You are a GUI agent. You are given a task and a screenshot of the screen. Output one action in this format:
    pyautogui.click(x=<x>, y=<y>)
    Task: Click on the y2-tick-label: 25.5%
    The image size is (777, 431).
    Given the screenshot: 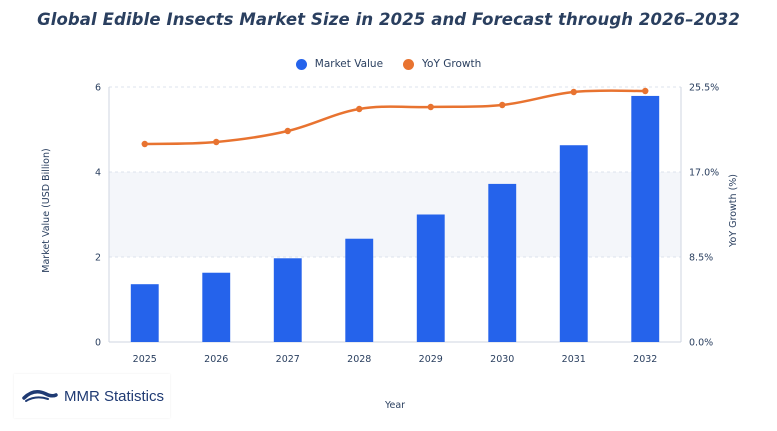 What is the action you would take?
    pyautogui.click(x=704, y=88)
    